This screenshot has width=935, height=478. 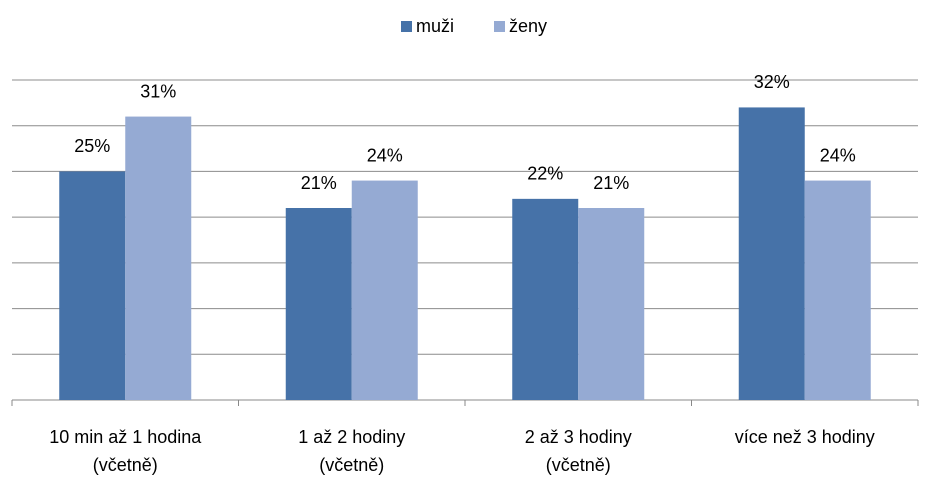 I want to click on x-tick-label: 2 až 3 hodiny (včetně), so click(x=578, y=451).